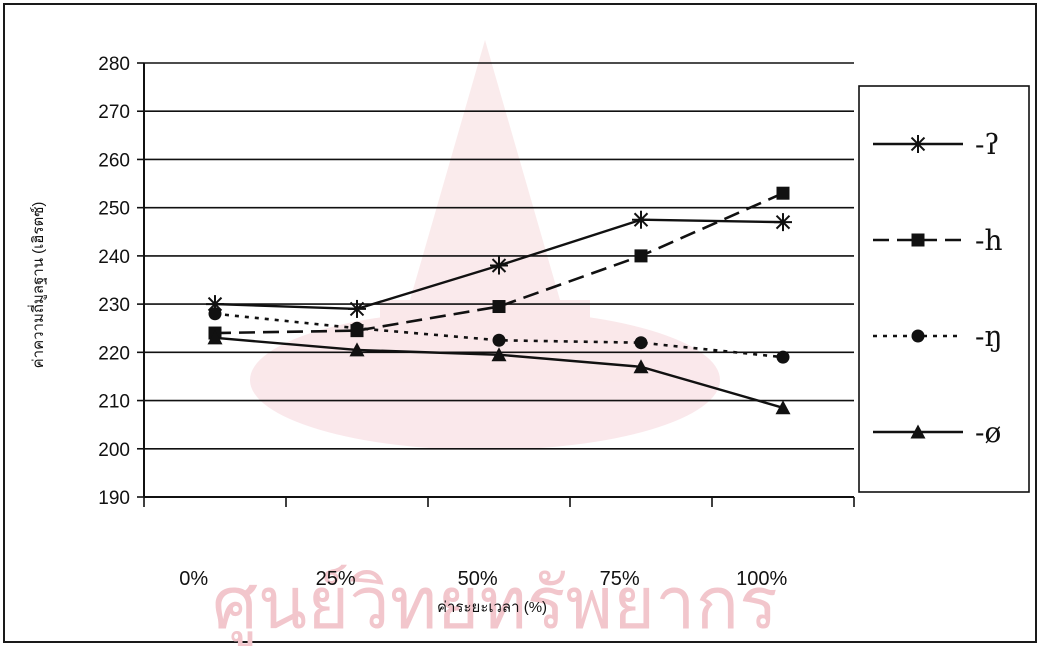  I want to click on y-tick-label: 200, so click(114, 450).